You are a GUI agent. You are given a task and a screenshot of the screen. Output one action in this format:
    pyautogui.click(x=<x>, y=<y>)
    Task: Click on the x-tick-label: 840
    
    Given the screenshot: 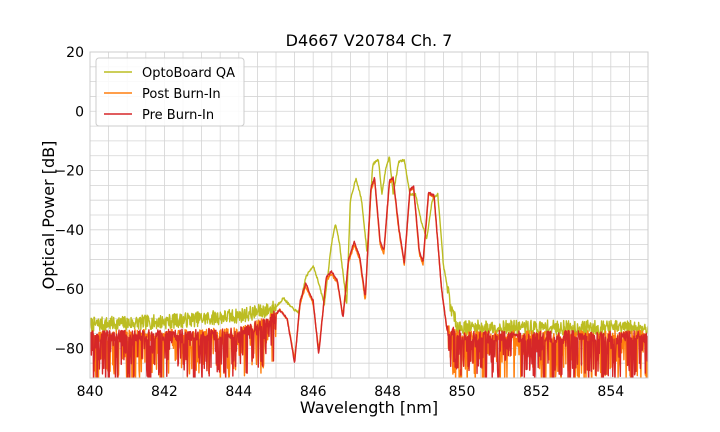 What is the action you would take?
    pyautogui.click(x=90, y=392)
    